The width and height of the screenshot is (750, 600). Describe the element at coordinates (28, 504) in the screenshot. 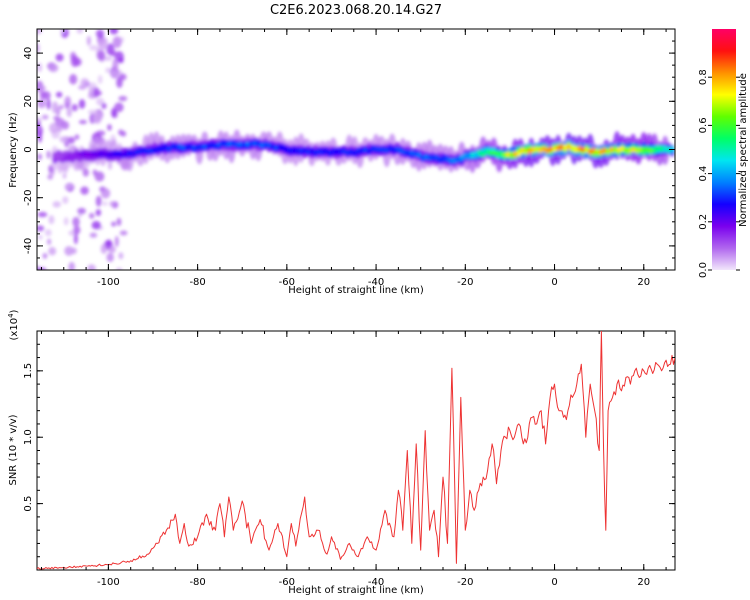

I see `y-tick-label: 0.5` at that location.